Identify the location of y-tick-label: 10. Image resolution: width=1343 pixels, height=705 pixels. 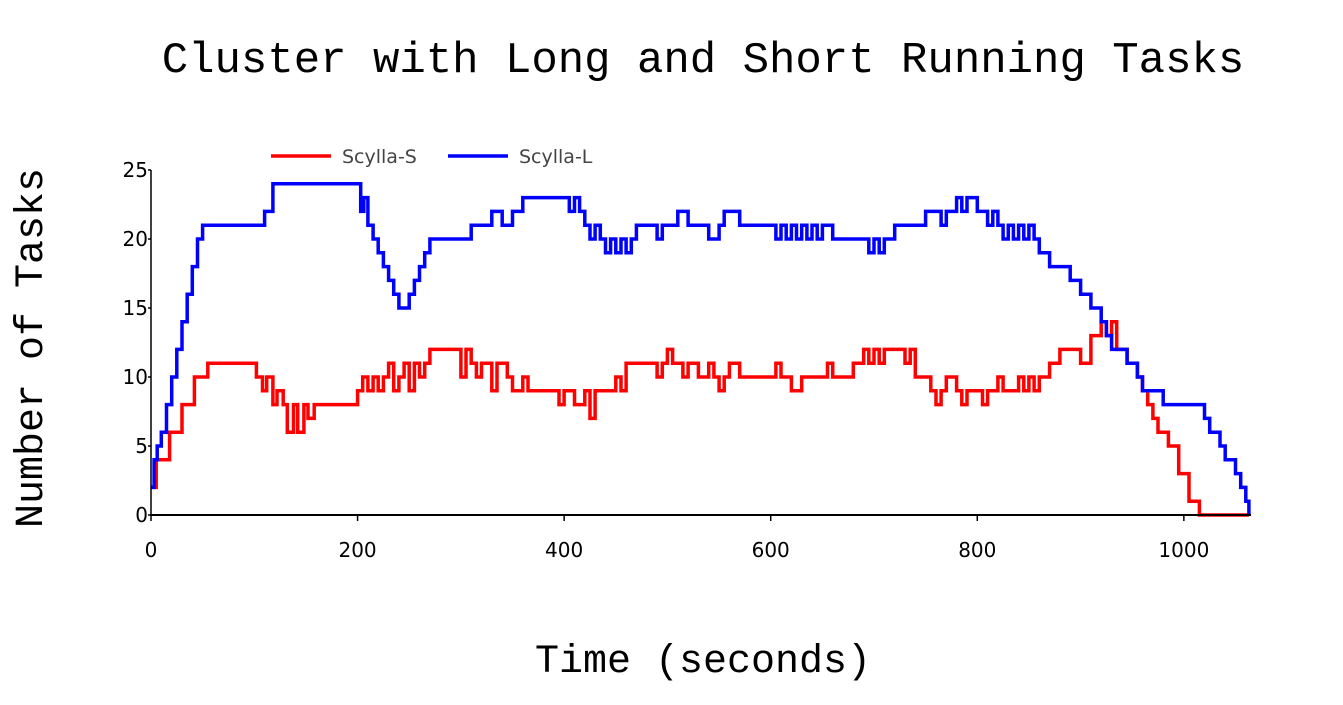
(135, 377).